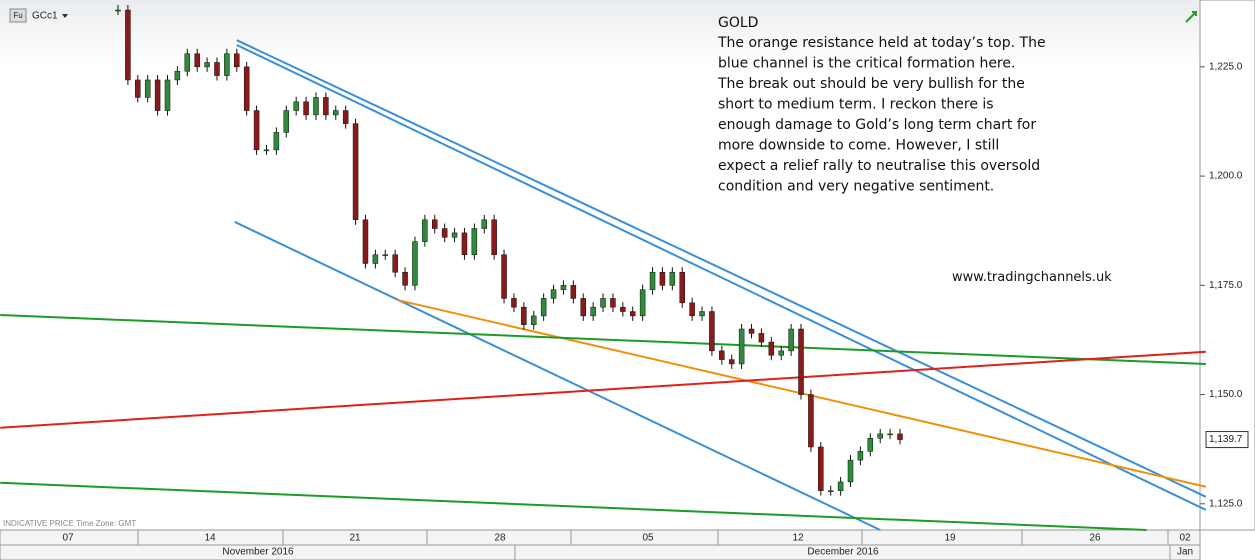 The image size is (1255, 560). What do you see at coordinates (68, 538) in the screenshot?
I see `x-tick-label: 07` at bounding box center [68, 538].